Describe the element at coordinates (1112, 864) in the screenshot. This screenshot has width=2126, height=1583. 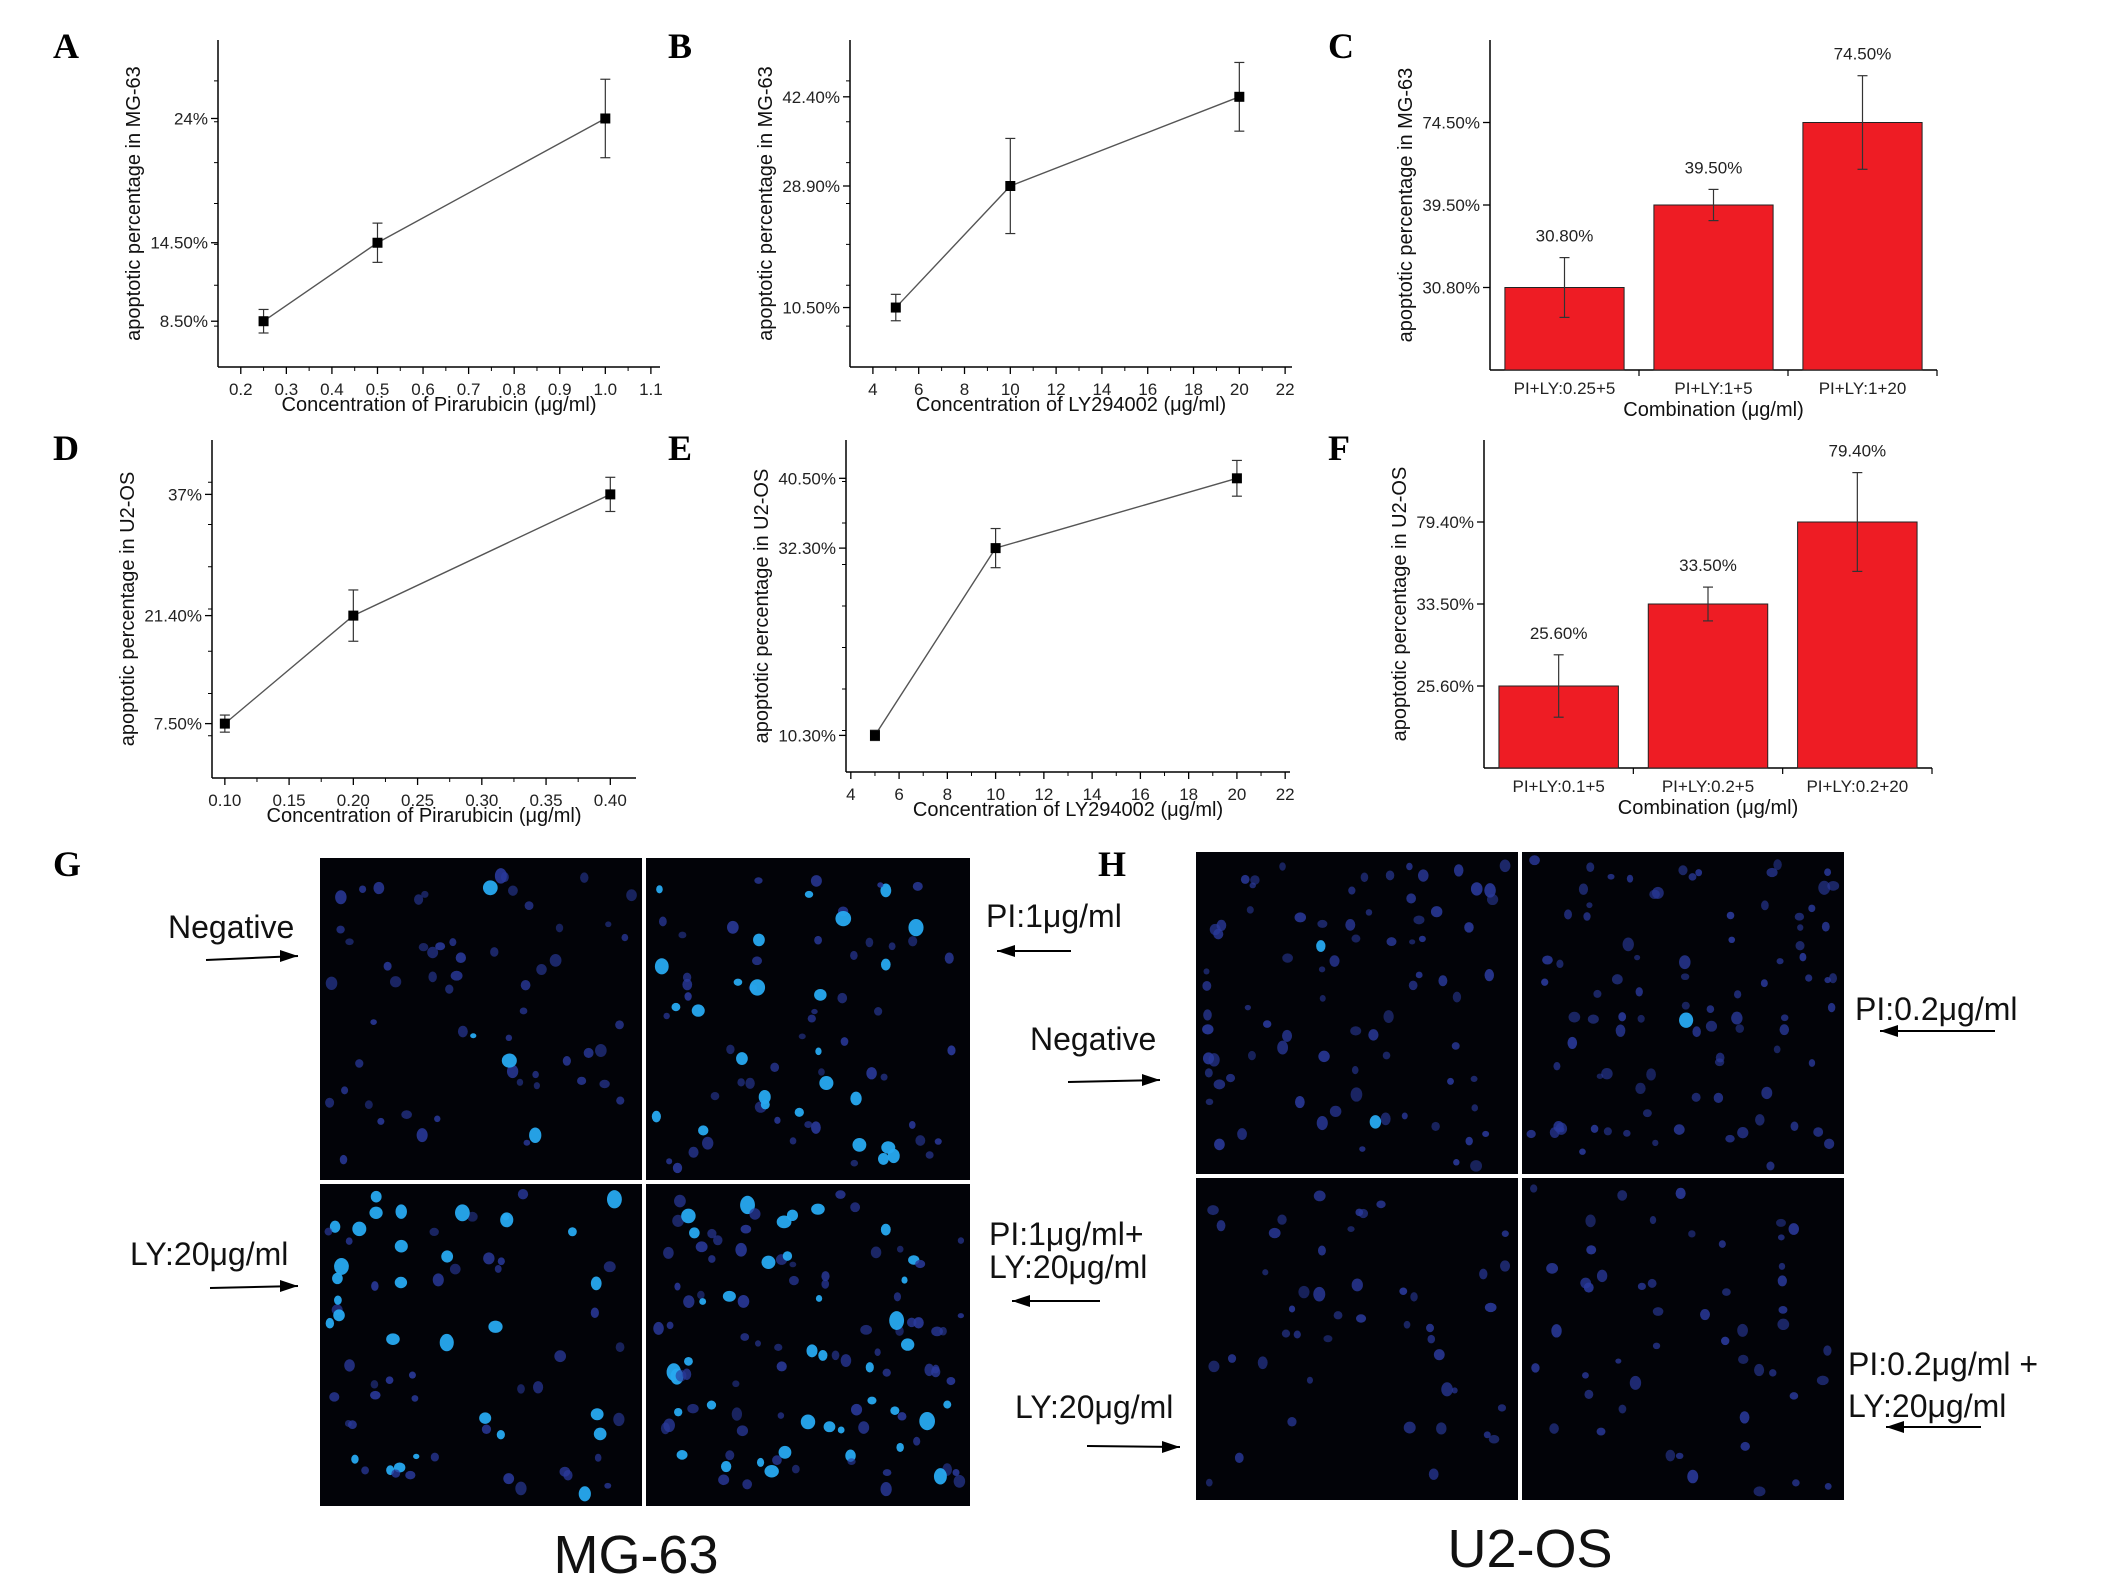
I see `panel-letter-h: H` at that location.